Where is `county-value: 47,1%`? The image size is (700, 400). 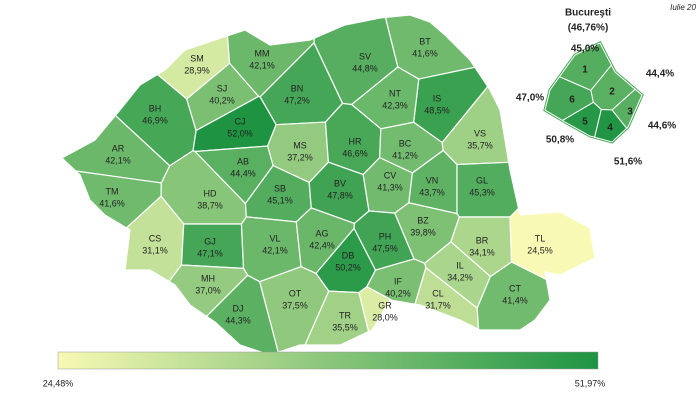
county-value: 47,1% is located at coordinates (210, 253).